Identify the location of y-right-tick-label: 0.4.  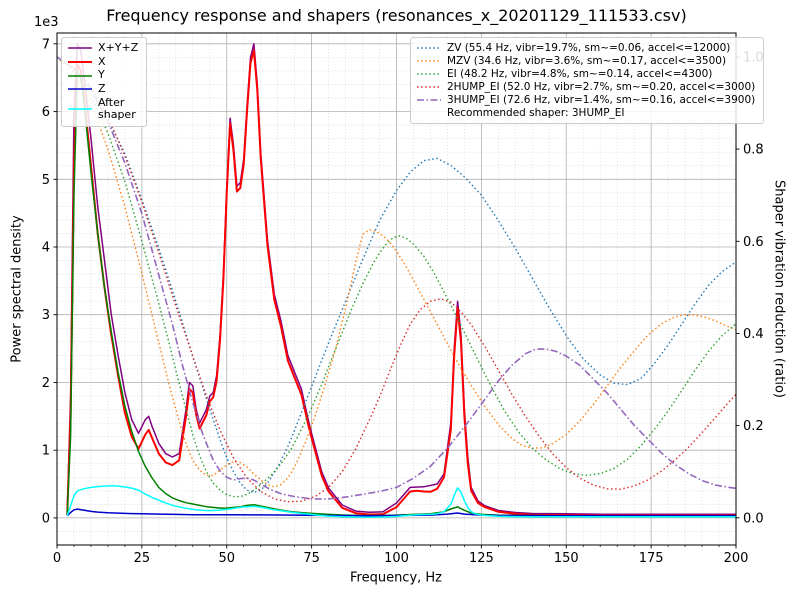
(753, 334).